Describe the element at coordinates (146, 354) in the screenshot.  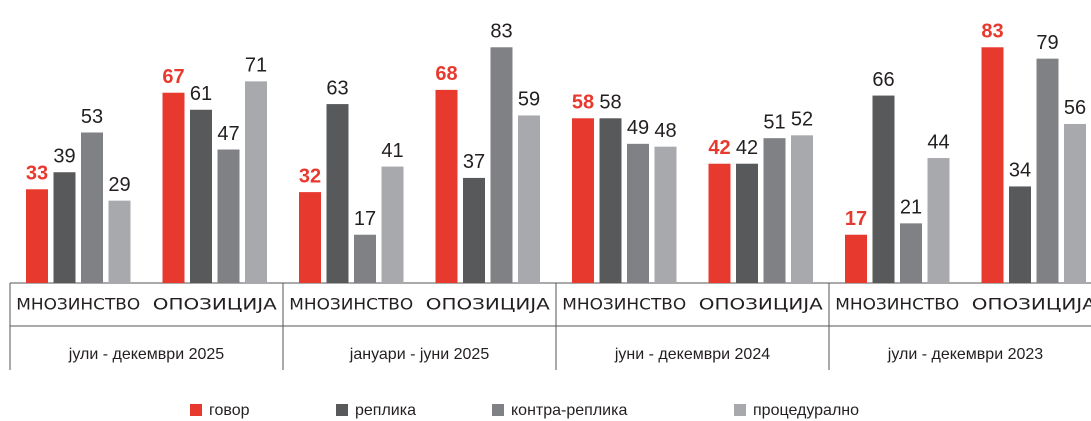
I see `period-label: јули - декември 2025` at that location.